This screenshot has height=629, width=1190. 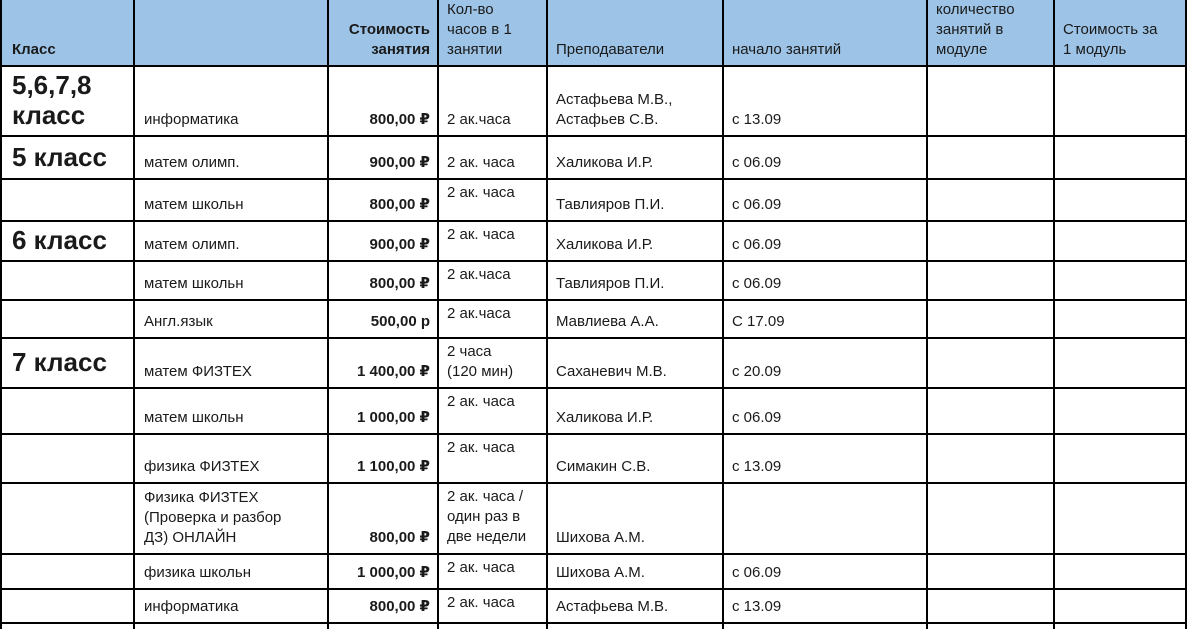 What do you see at coordinates (825, 319) in the screenshot?
I see `cell-start: С 17.09` at bounding box center [825, 319].